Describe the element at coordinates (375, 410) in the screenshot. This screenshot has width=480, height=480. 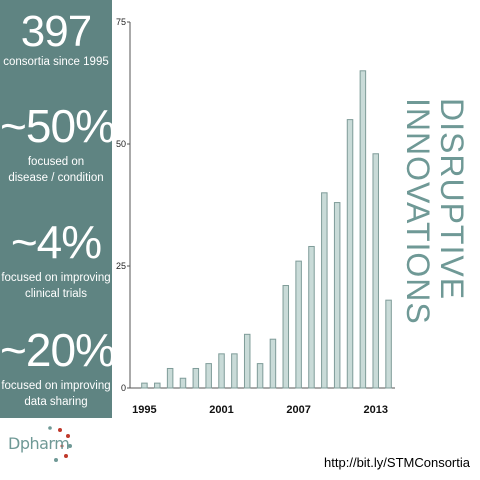
I see `x-tick-label: 2013` at that location.